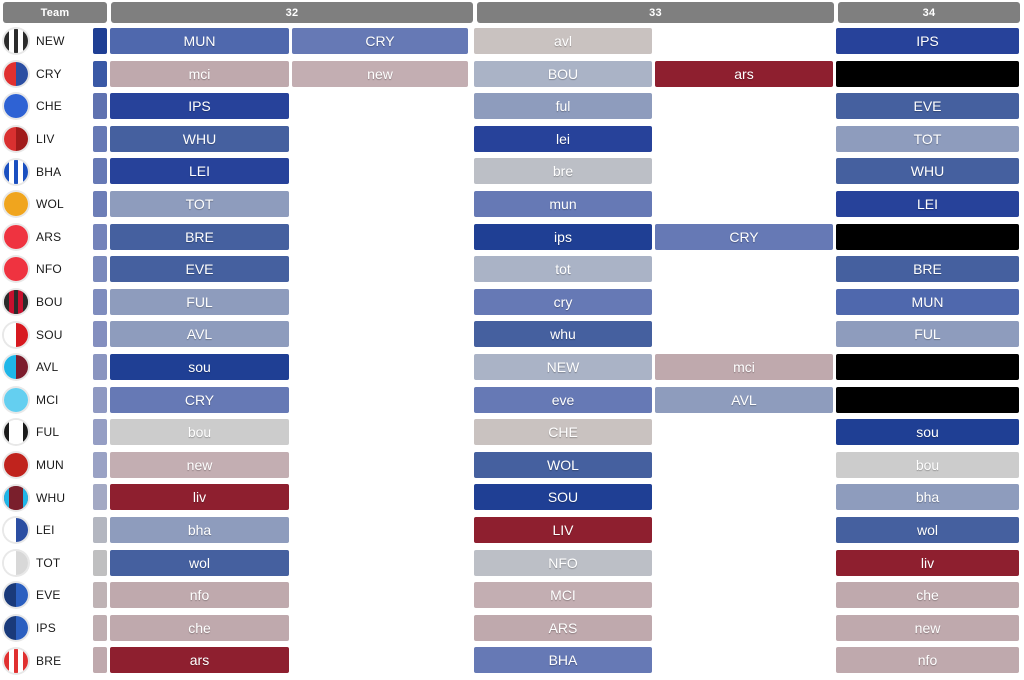 Image resolution: width=1024 pixels, height=680 pixels. Describe the element at coordinates (563, 660) in the screenshot. I see `fixture-cell-gw33-primary: BHA` at that location.